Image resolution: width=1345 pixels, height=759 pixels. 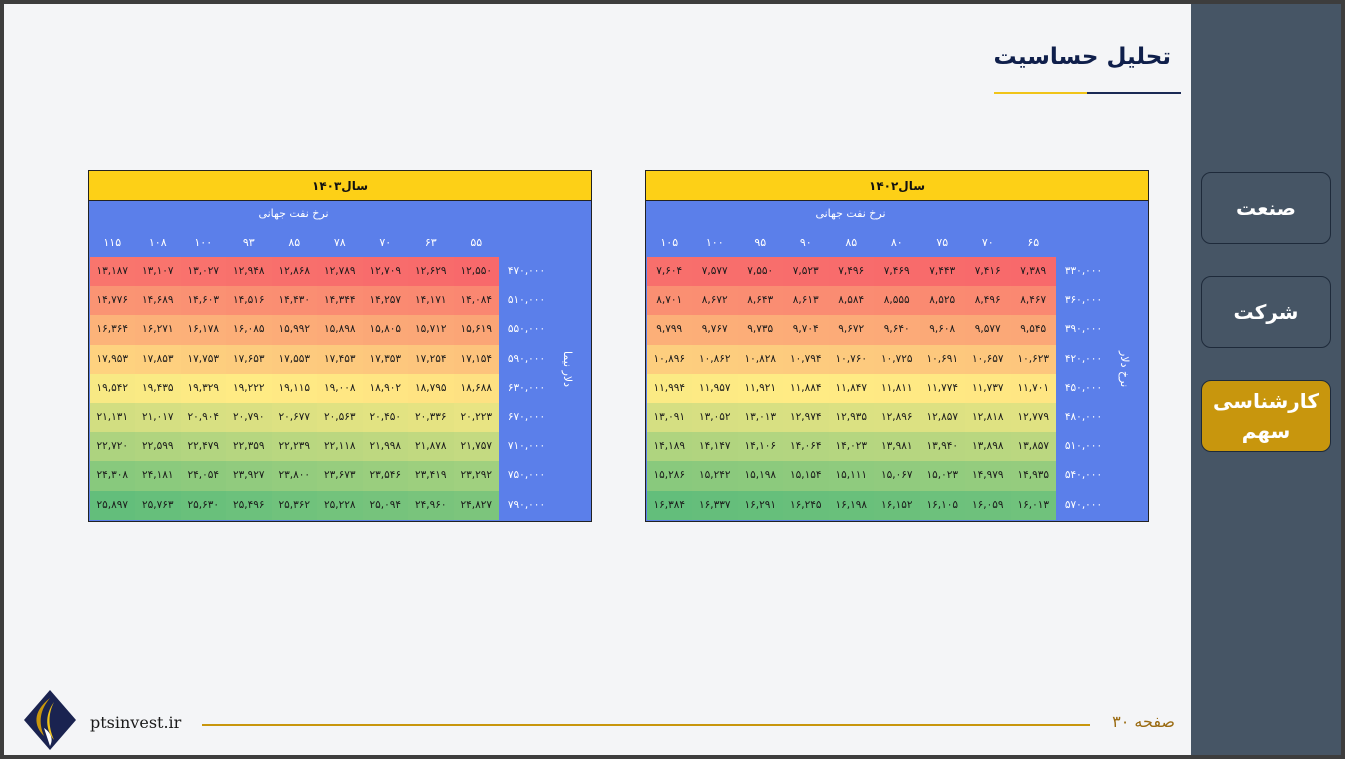 What do you see at coordinates (340, 388) in the screenshot?
I see `table-cell: ۱۹,۰۰۸` at bounding box center [340, 388].